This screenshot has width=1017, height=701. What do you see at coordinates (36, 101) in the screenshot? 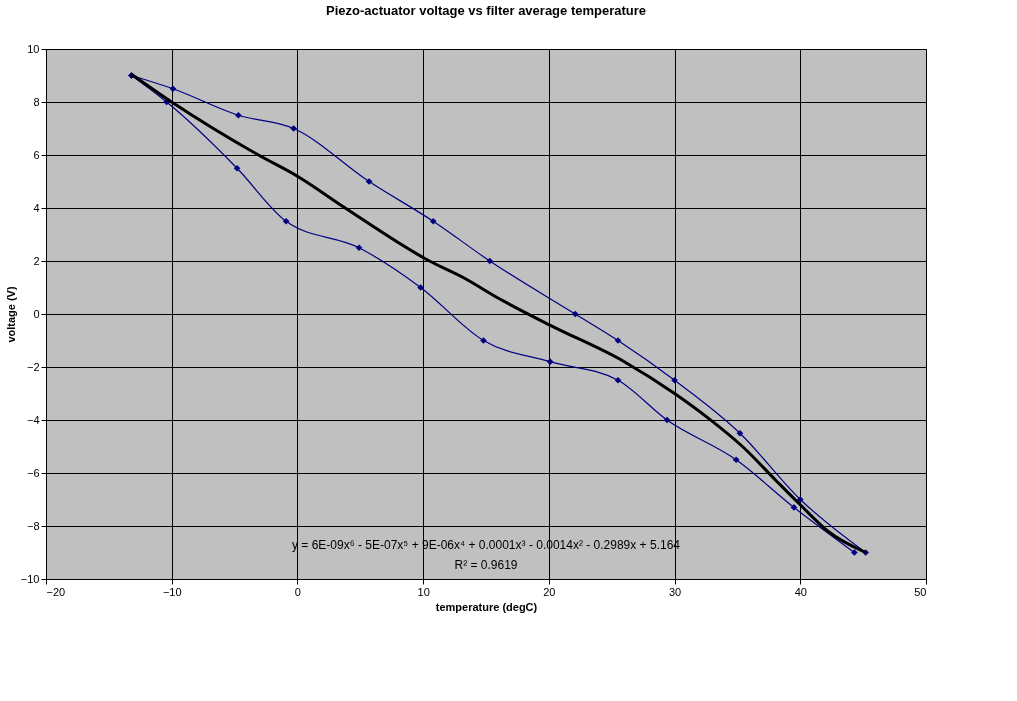
I see `y-tick-label: 8` at bounding box center [36, 101].